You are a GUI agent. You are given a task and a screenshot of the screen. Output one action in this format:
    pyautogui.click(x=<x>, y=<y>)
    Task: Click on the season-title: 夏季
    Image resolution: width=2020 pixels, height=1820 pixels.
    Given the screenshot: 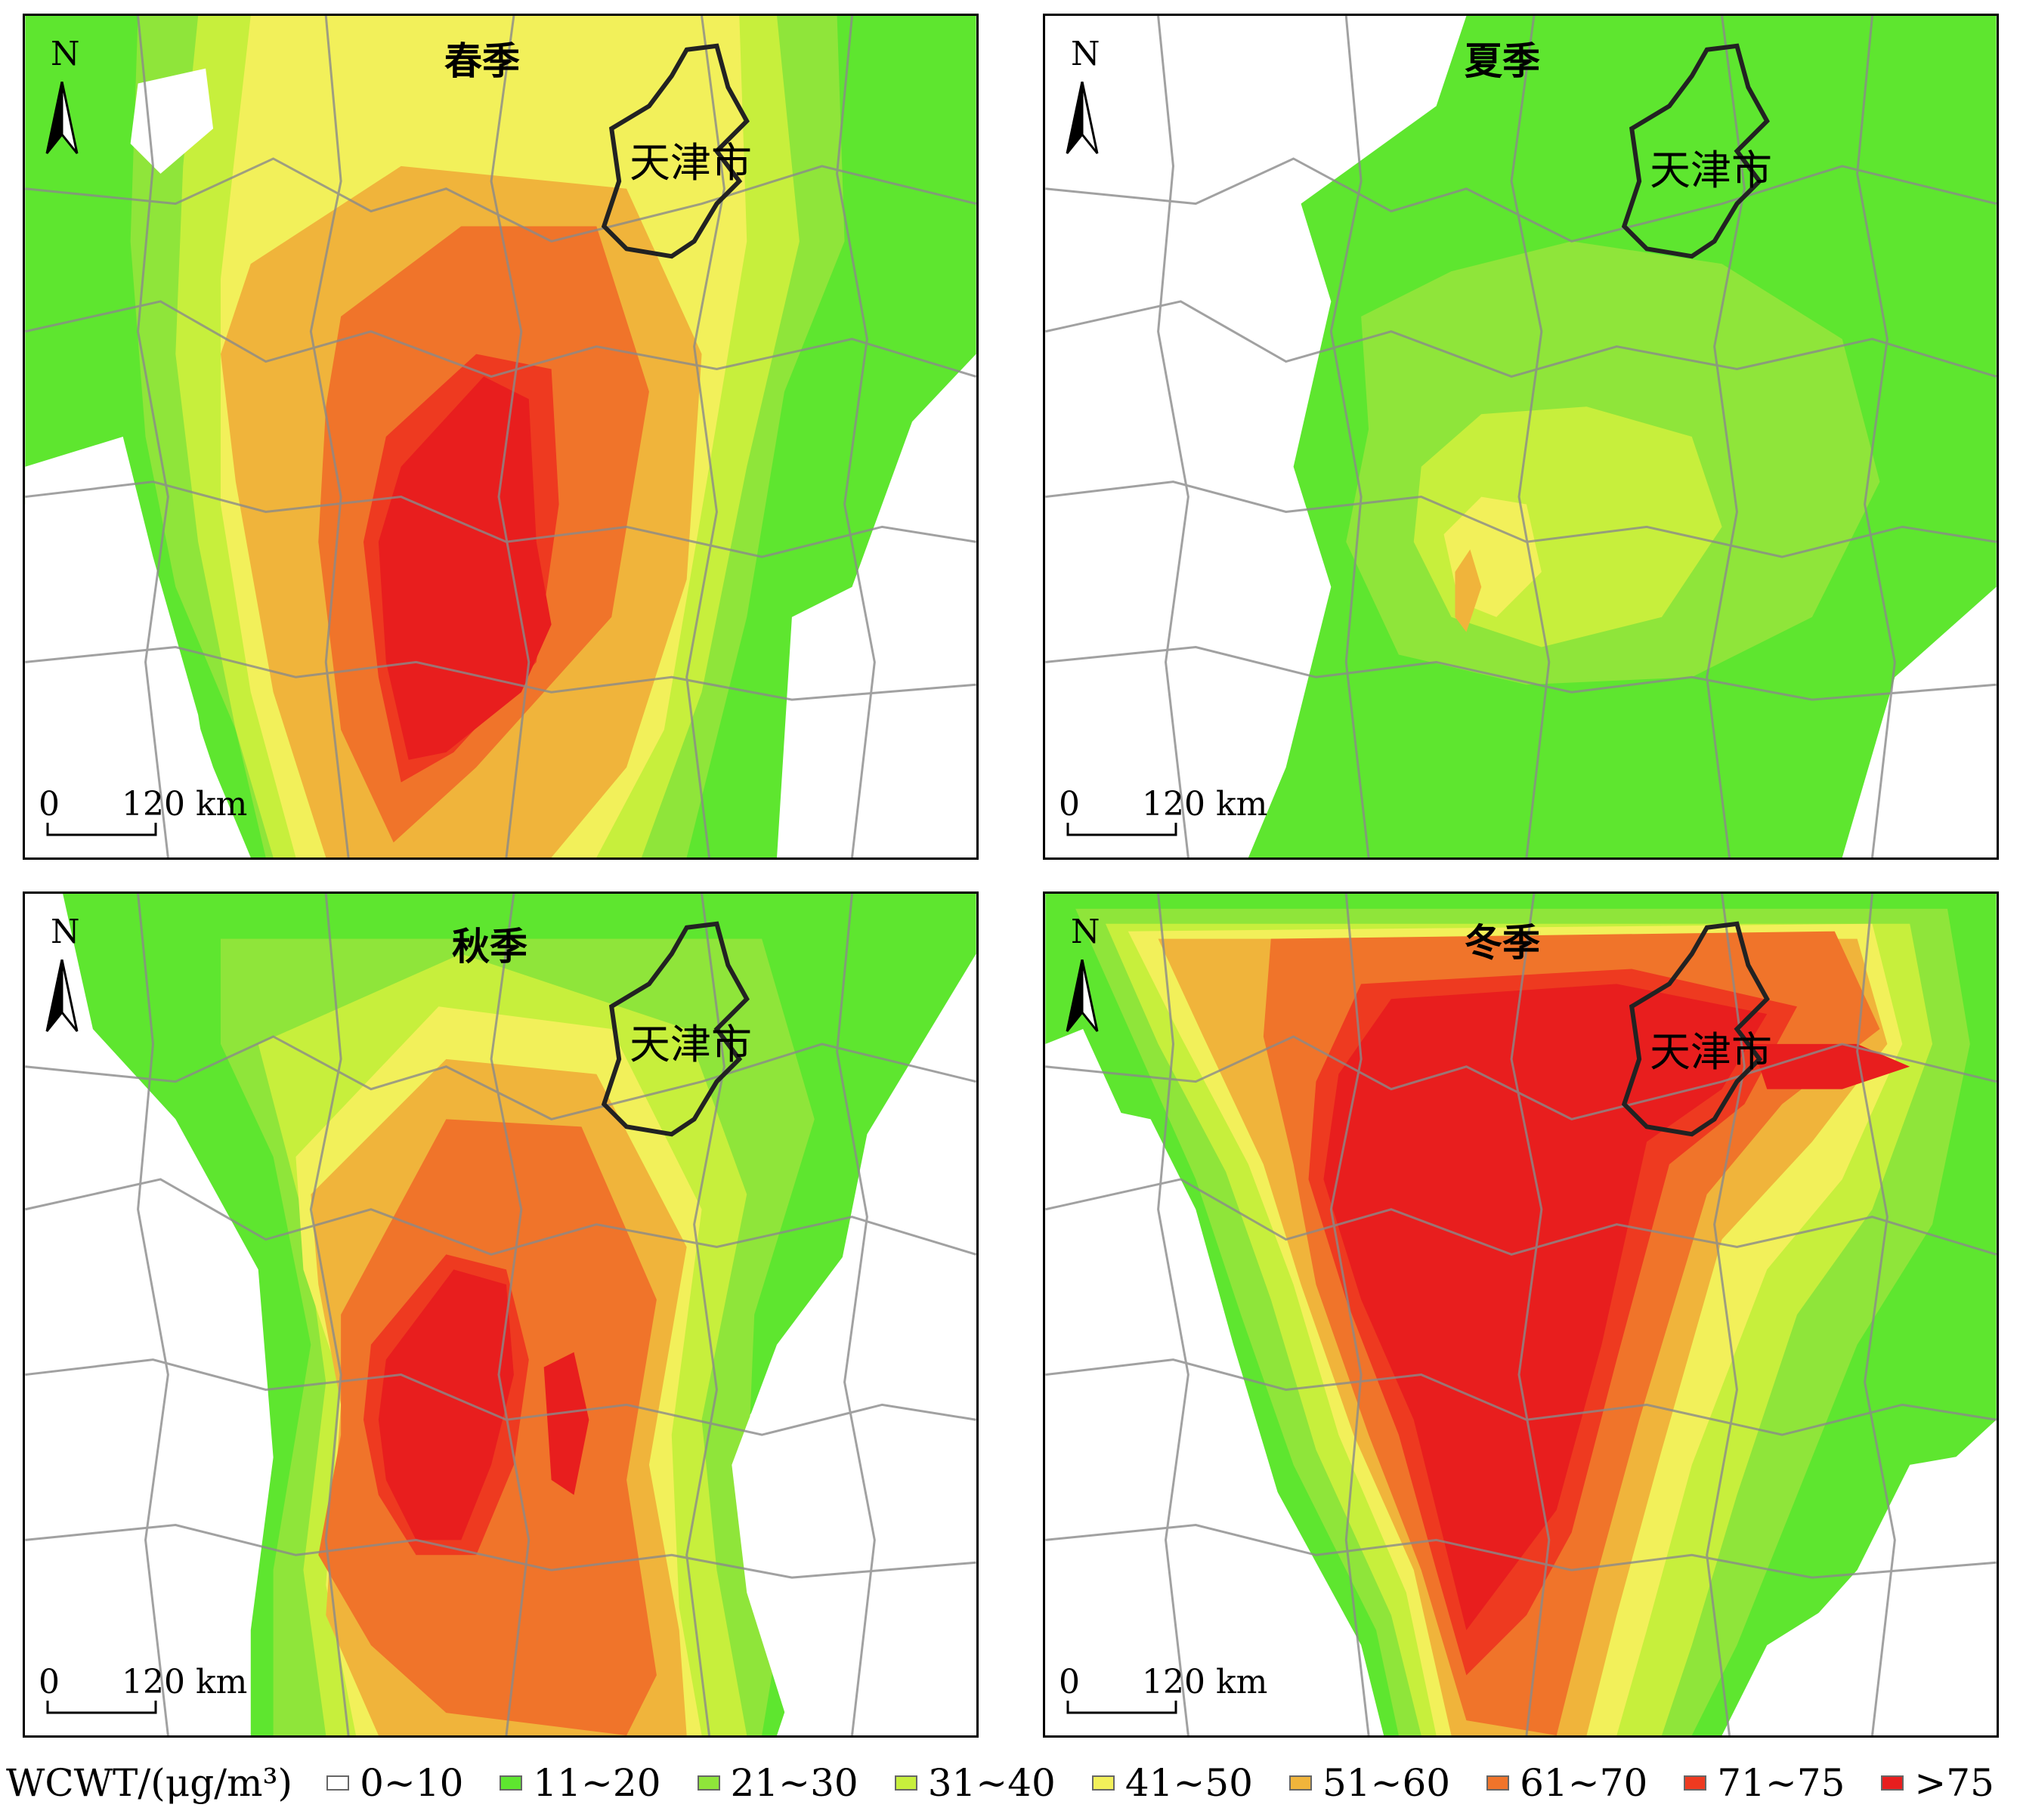 What is the action you would take?
    pyautogui.click(x=1503, y=61)
    